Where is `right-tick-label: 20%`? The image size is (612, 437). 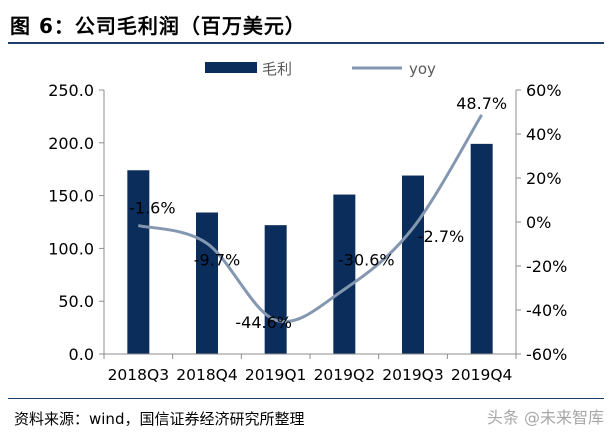 right-tick-label: 20% is located at coordinates (544, 178).